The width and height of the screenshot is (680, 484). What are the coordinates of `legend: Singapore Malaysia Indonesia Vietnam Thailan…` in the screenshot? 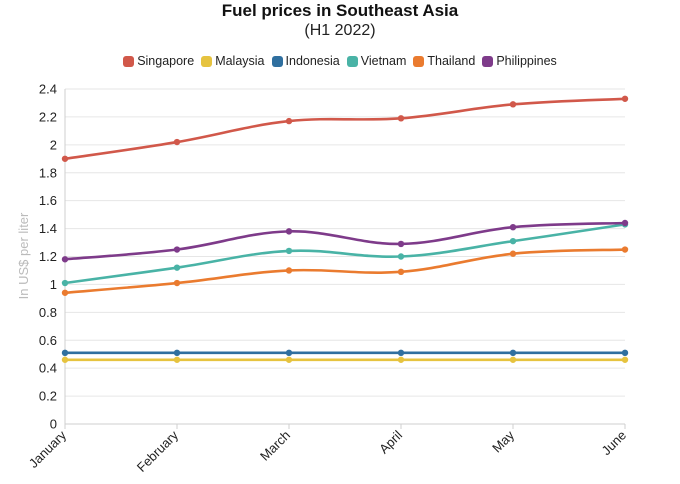 It's located at (340, 61).